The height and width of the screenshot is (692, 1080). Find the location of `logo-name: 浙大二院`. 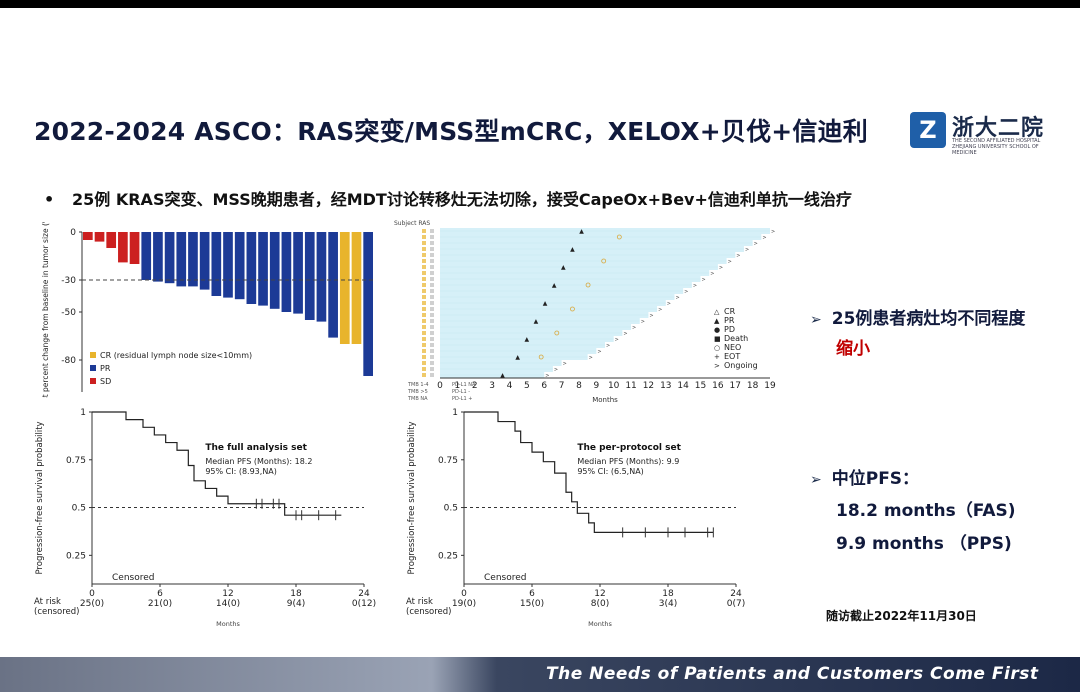

logo-name: 浙大二院 is located at coordinates (998, 128).